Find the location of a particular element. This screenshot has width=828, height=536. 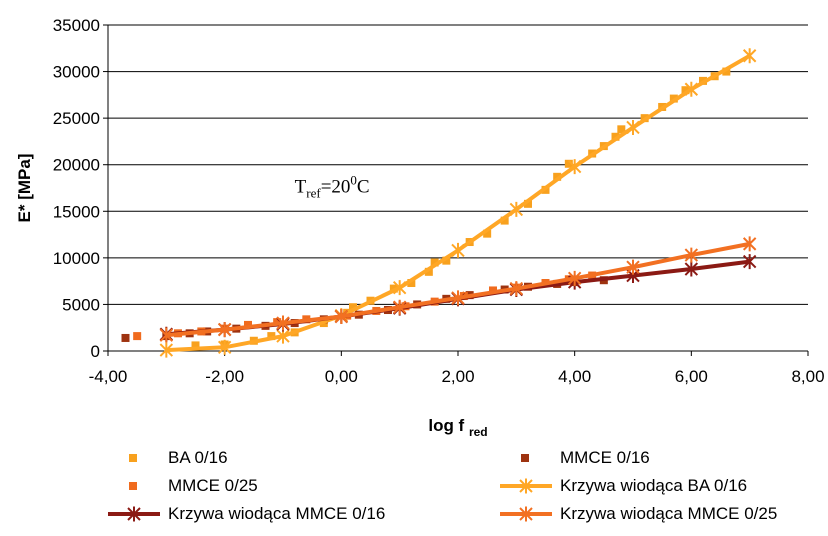

x-tick-label: -2,00 is located at coordinates (224, 376).